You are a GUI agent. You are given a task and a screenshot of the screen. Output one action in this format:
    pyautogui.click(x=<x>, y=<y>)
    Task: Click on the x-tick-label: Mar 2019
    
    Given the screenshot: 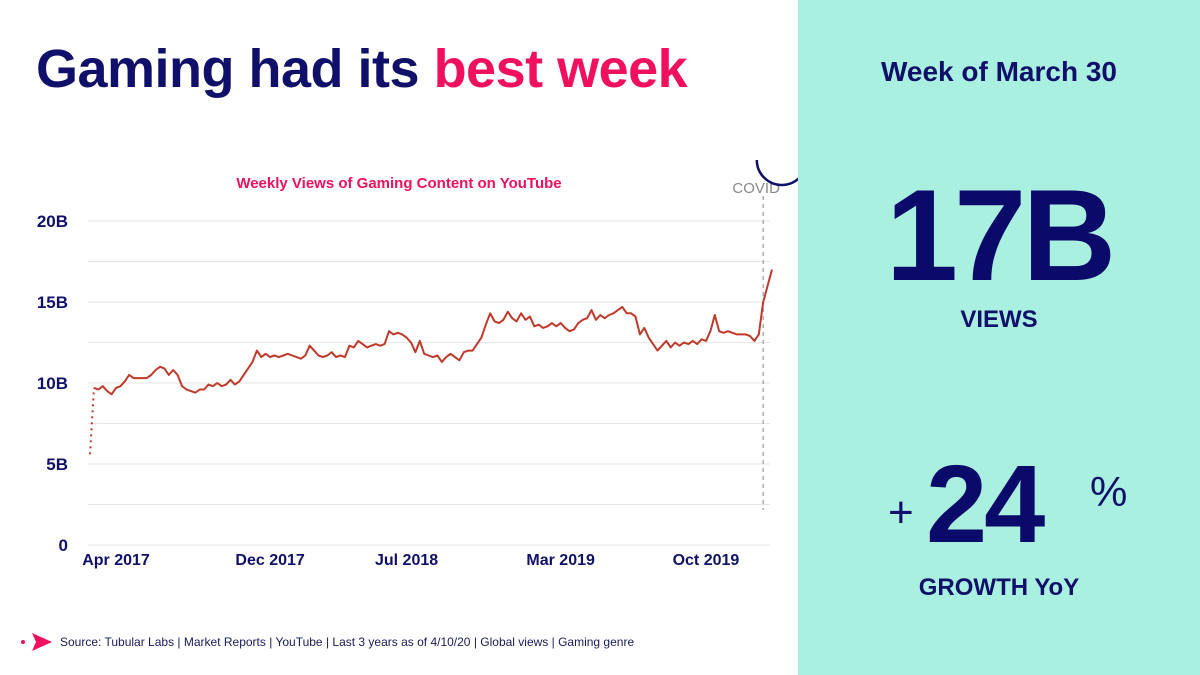 What is the action you would take?
    pyautogui.click(x=560, y=560)
    